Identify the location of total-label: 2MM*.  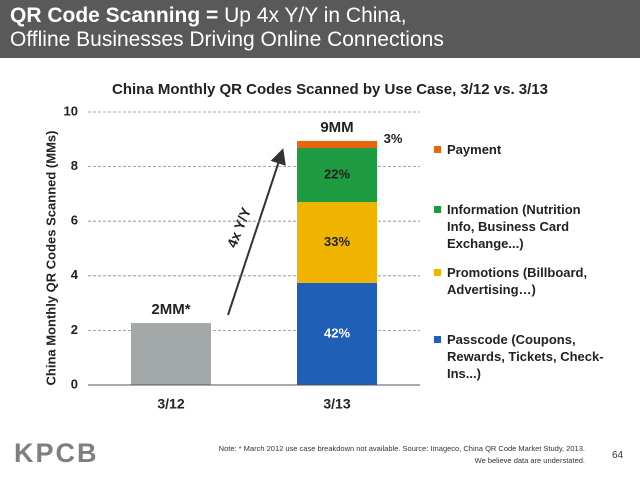
(170, 309).